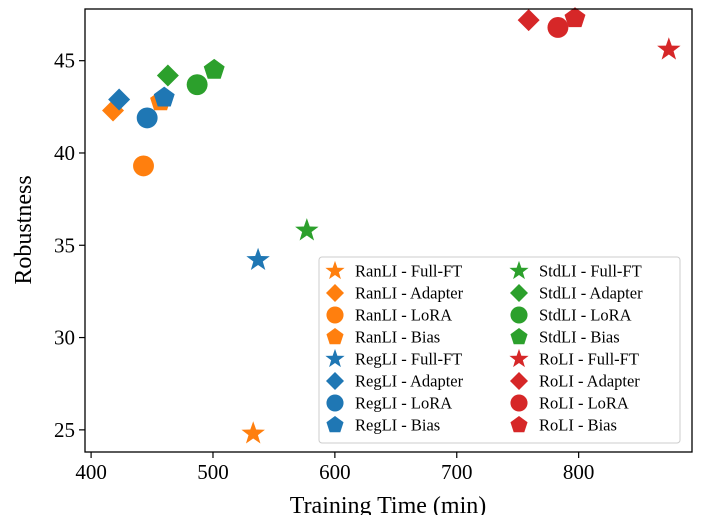 This screenshot has width=706, height=515. I want to click on legend-label: RegLI - Bias, so click(397, 425).